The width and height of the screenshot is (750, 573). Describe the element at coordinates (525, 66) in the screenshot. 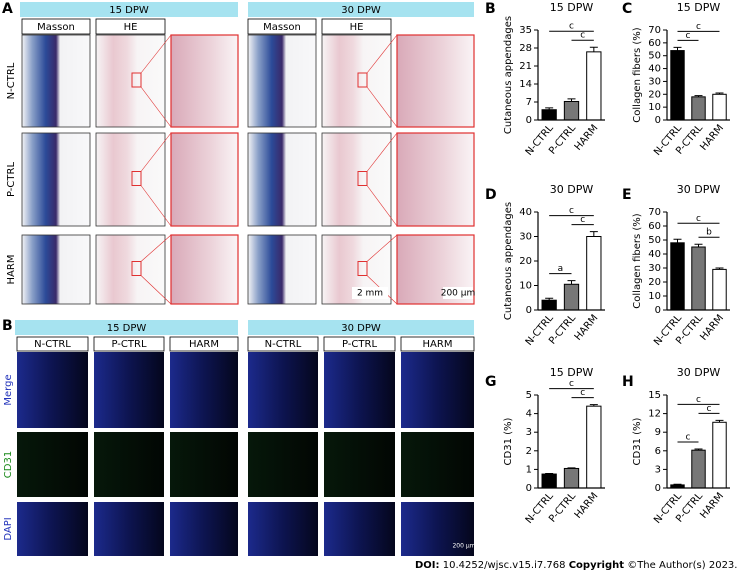

I see `y-tick-label: 21` at that location.